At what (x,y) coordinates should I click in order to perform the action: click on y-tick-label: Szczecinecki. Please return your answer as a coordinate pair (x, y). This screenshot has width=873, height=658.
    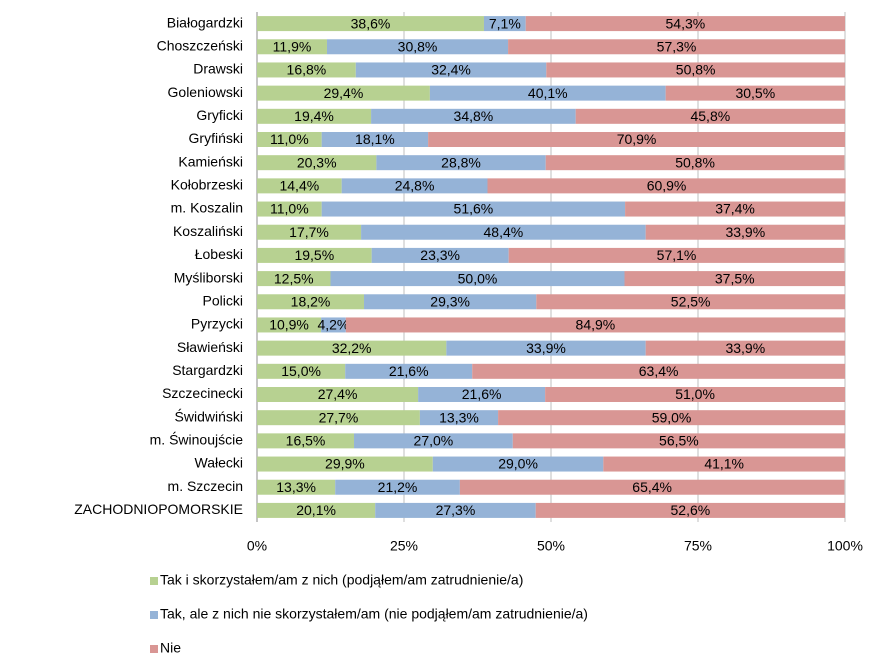
    Looking at the image, I should click on (202, 393).